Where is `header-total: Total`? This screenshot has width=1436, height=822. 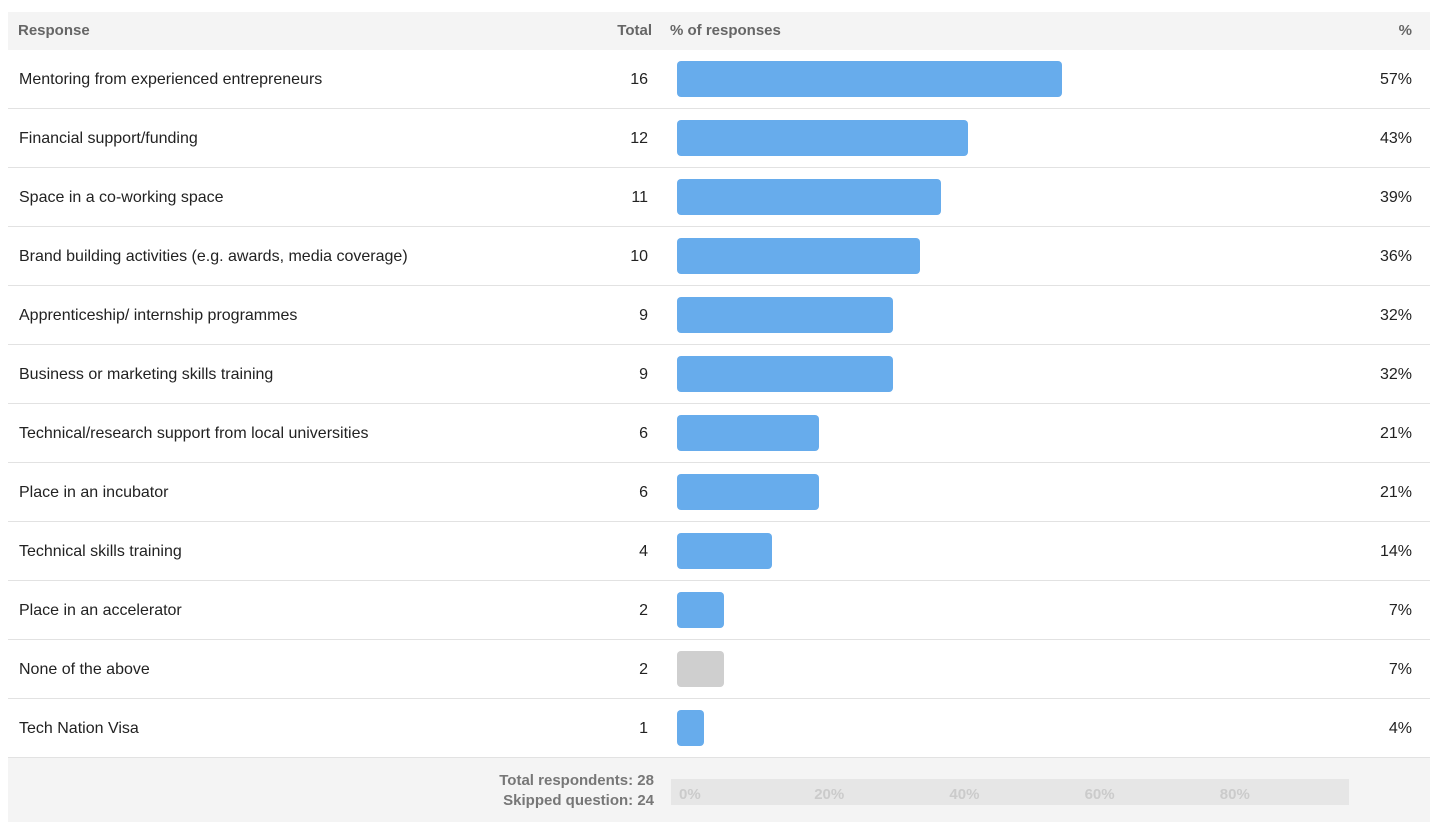 header-total: Total is located at coordinates (634, 30).